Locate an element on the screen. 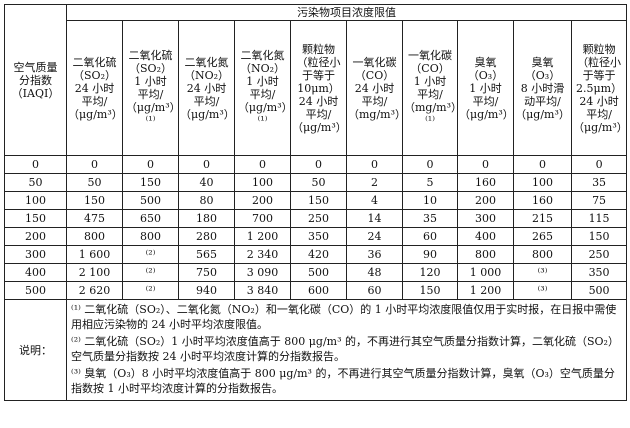  table-row: 200 800 800 280 1 200 350 24 60 400 265 150 is located at coordinates (316, 236).